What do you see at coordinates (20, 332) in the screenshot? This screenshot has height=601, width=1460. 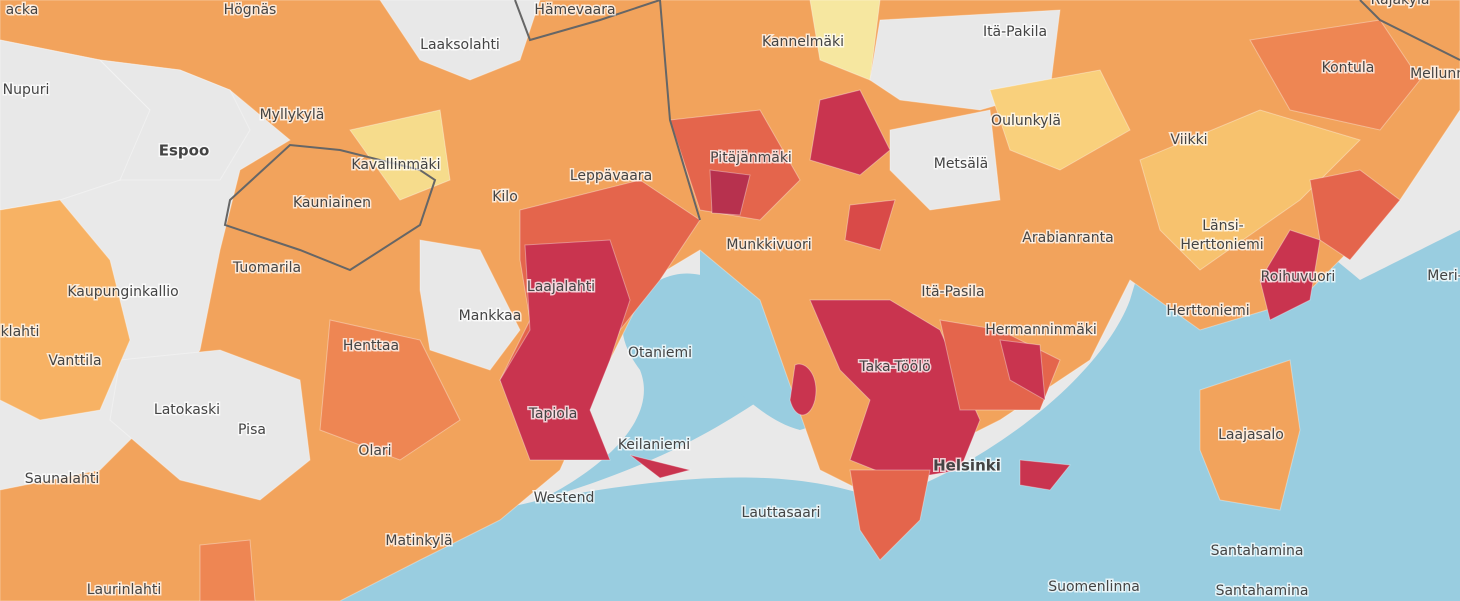 I see `place-label: klahti` at bounding box center [20, 332].